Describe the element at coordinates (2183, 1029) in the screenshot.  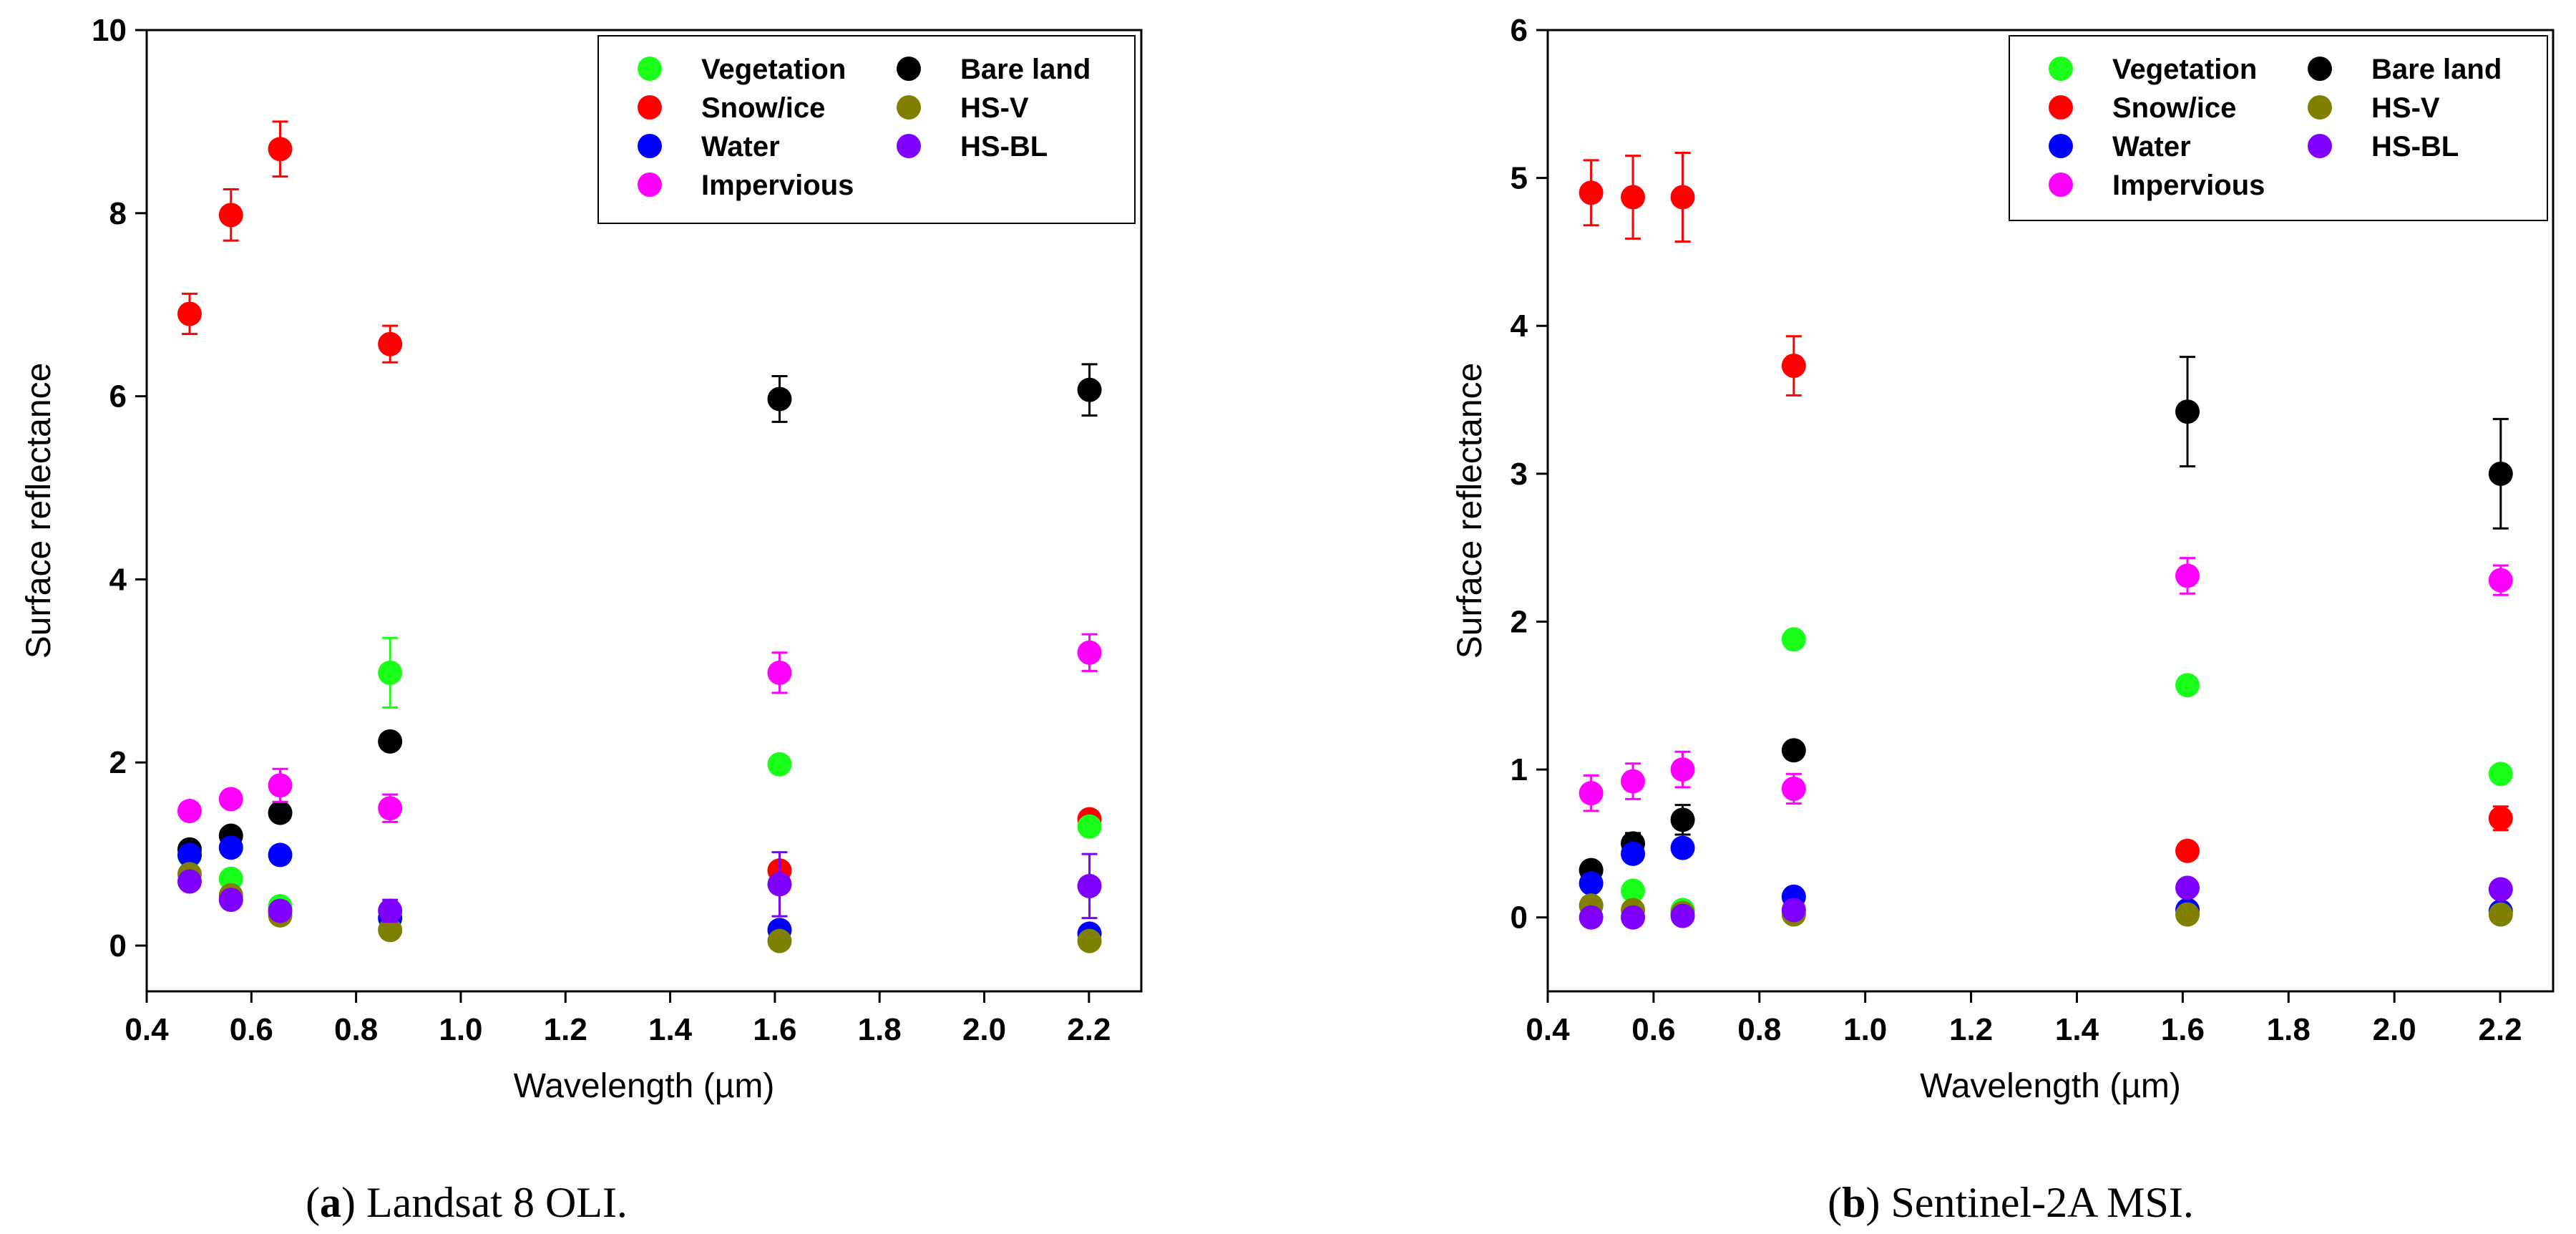
I see `x-tick-label: 1.6` at that location.